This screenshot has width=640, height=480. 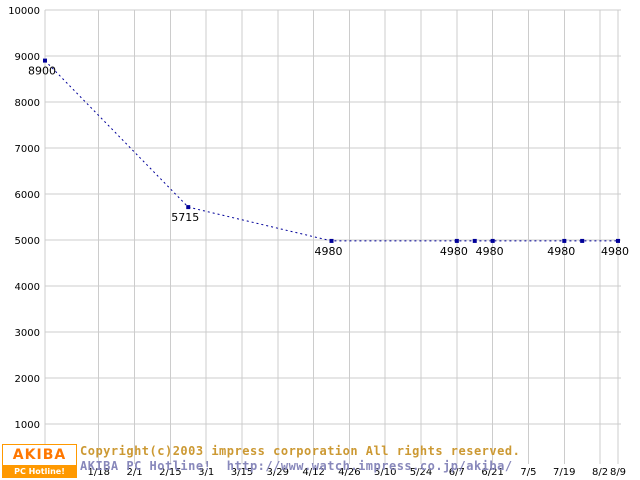 I want to click on y-tick-label: 4000, so click(x=27, y=287).